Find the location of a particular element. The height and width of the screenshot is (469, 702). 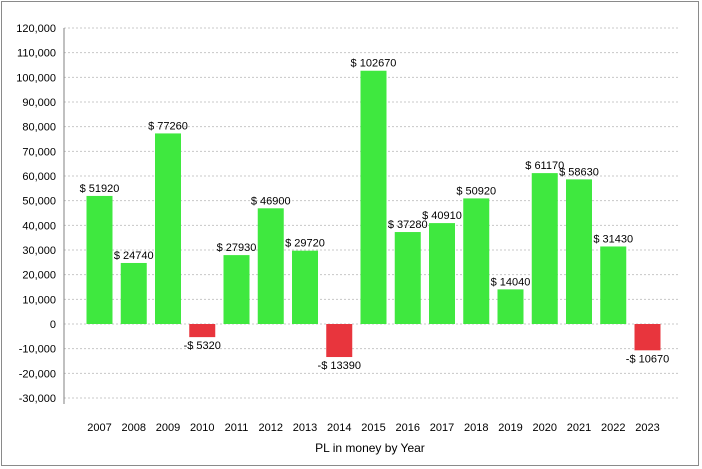

bar-2012 is located at coordinates (270, 266).